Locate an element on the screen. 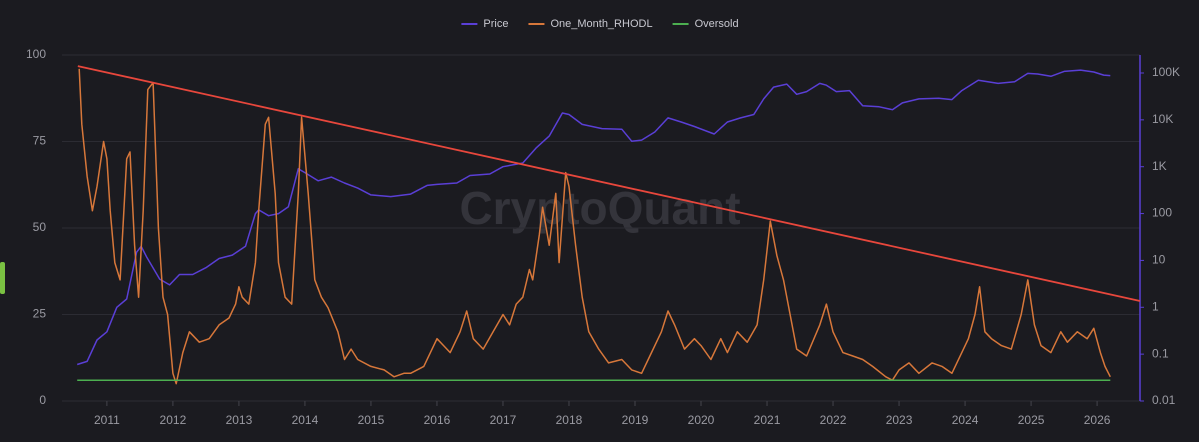 The image size is (1199, 442). y2-tick-label: 1K is located at coordinates (1159, 166).